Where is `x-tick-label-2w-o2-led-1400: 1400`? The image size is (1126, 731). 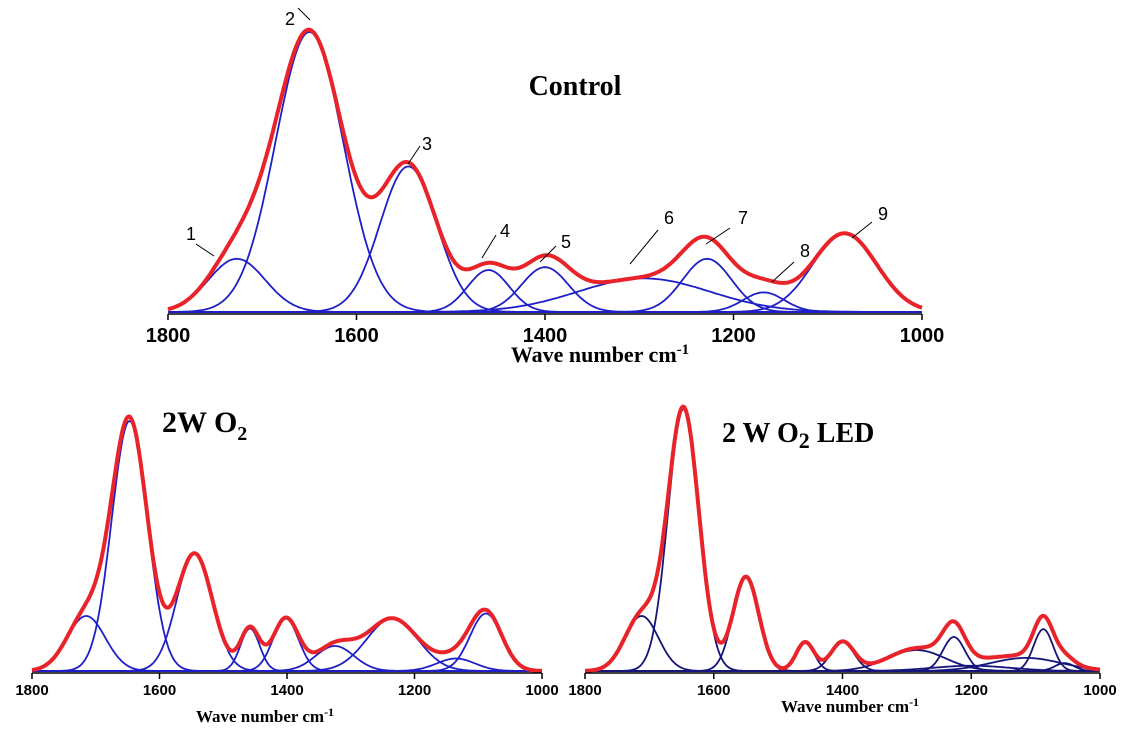
x-tick-label-2w-o2-led-1400: 1400 is located at coordinates (842, 690).